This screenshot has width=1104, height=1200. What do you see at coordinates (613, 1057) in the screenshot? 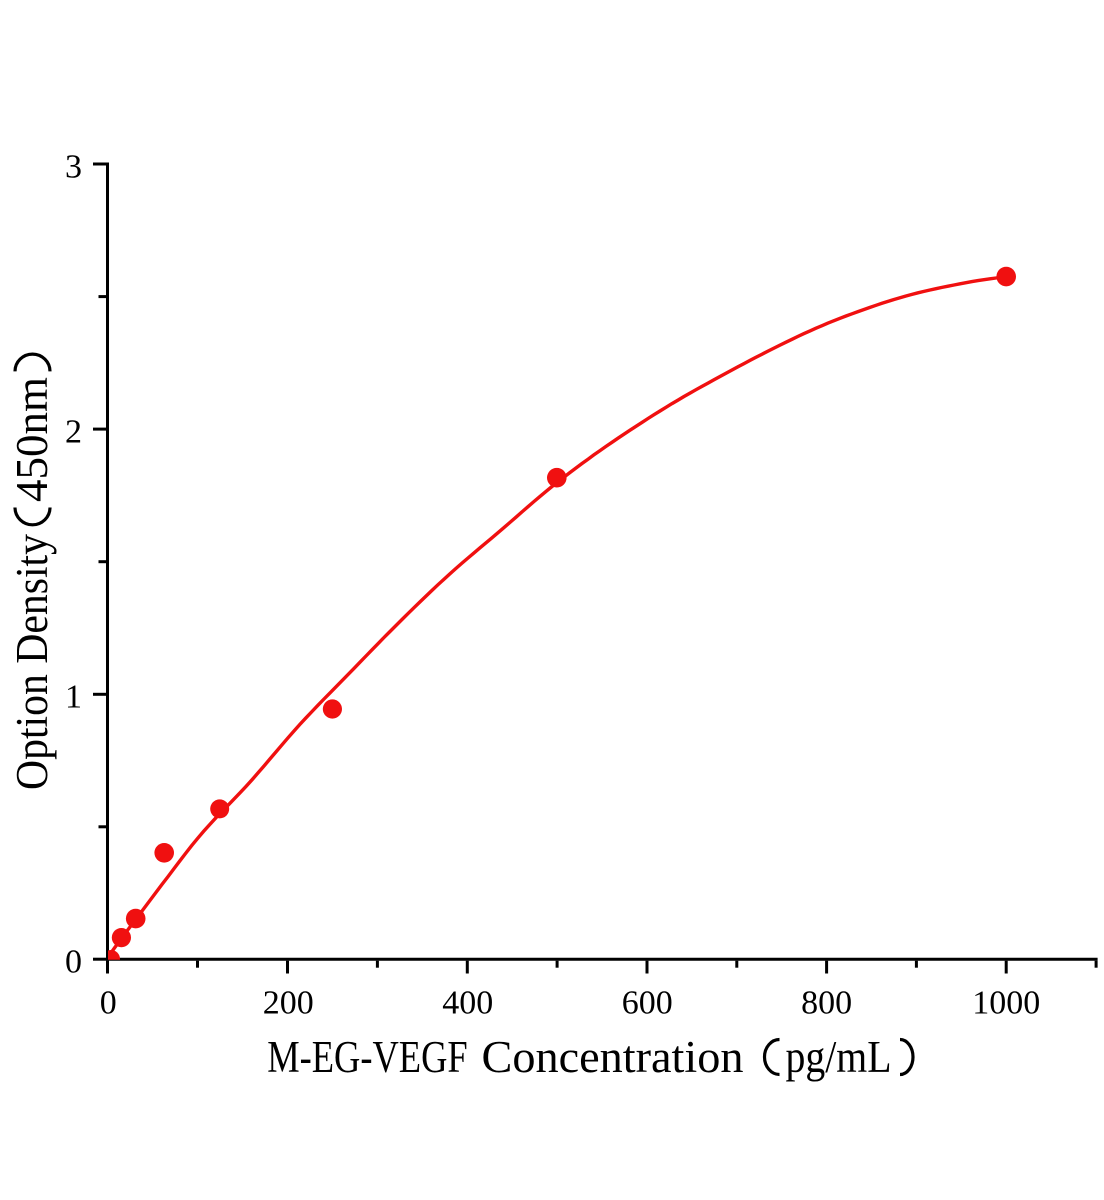
I see `svg-text: Concentration` at bounding box center [613, 1057].